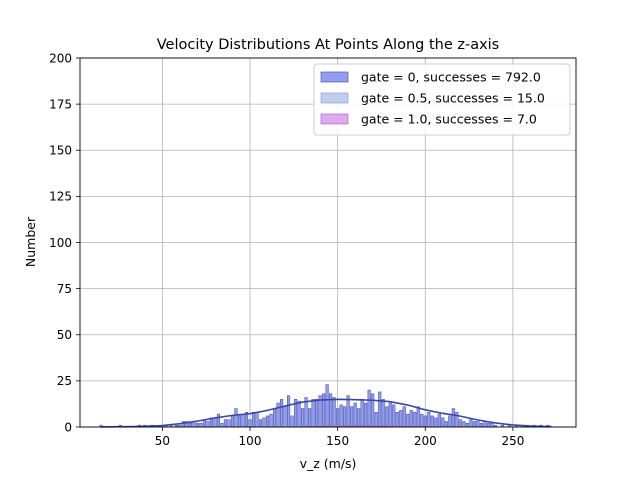  Describe the element at coordinates (64, 381) in the screenshot. I see `y-tick-label: 25` at that location.